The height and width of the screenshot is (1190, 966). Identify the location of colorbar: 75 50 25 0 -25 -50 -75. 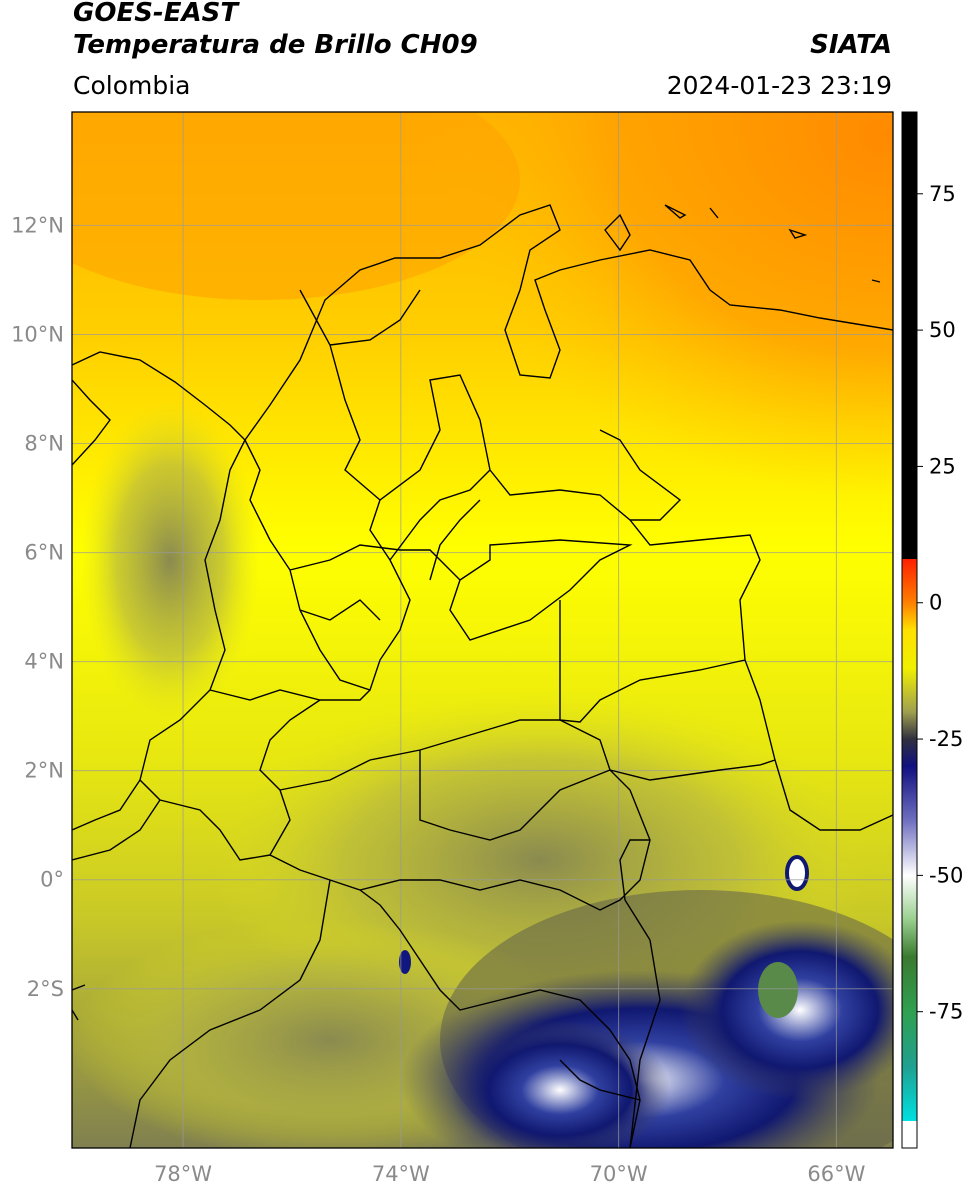
(932, 630).